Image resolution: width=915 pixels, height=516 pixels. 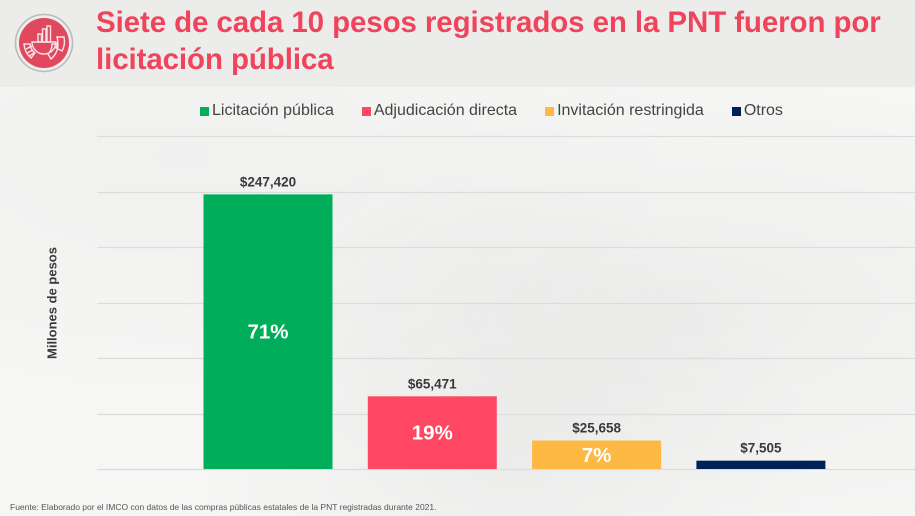 I want to click on value-label: $65,471, so click(x=432, y=383).